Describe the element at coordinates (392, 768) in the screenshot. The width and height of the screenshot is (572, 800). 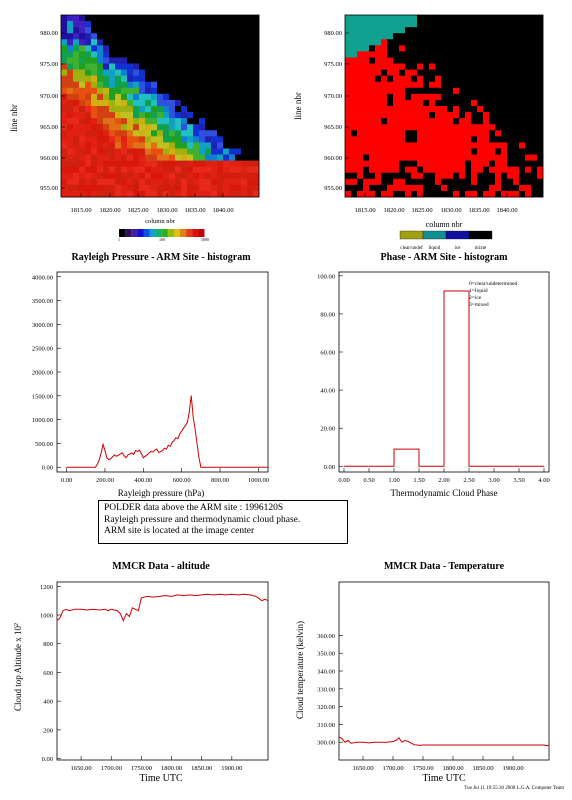
I see `x-tick-label: 1700.00` at that location.